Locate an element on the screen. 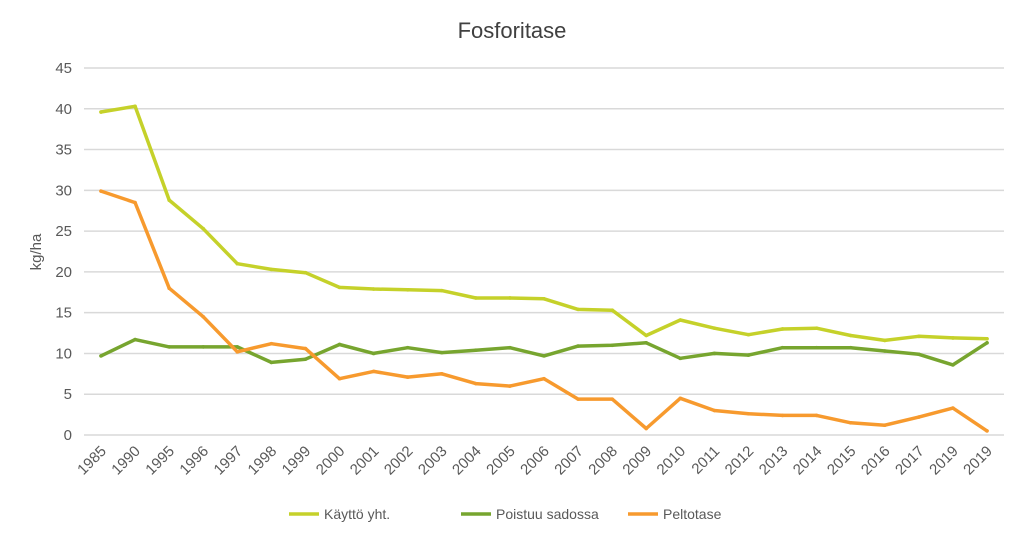 Image resolution: width=1024 pixels, height=540 pixels. x-tick-label: 2014 is located at coordinates (808, 461).